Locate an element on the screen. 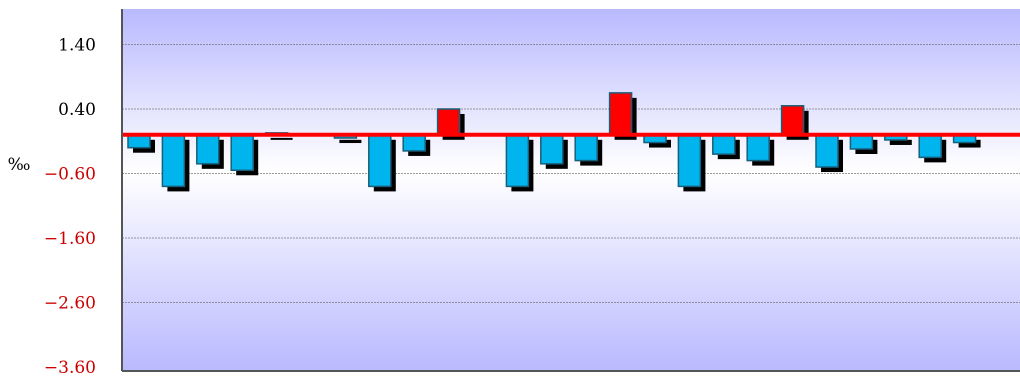 The image size is (1020, 381). y-tick-label: −1.60 is located at coordinates (70, 239).